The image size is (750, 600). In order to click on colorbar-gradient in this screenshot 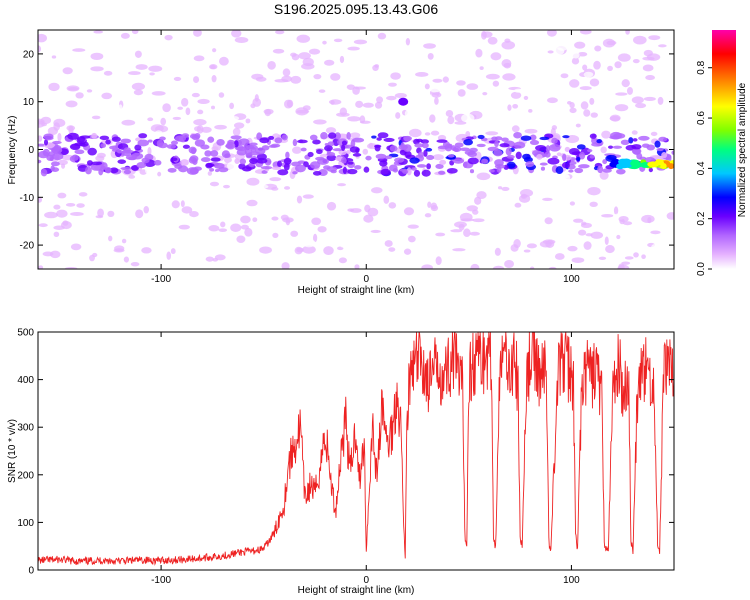, I will do `click(724, 149)`.